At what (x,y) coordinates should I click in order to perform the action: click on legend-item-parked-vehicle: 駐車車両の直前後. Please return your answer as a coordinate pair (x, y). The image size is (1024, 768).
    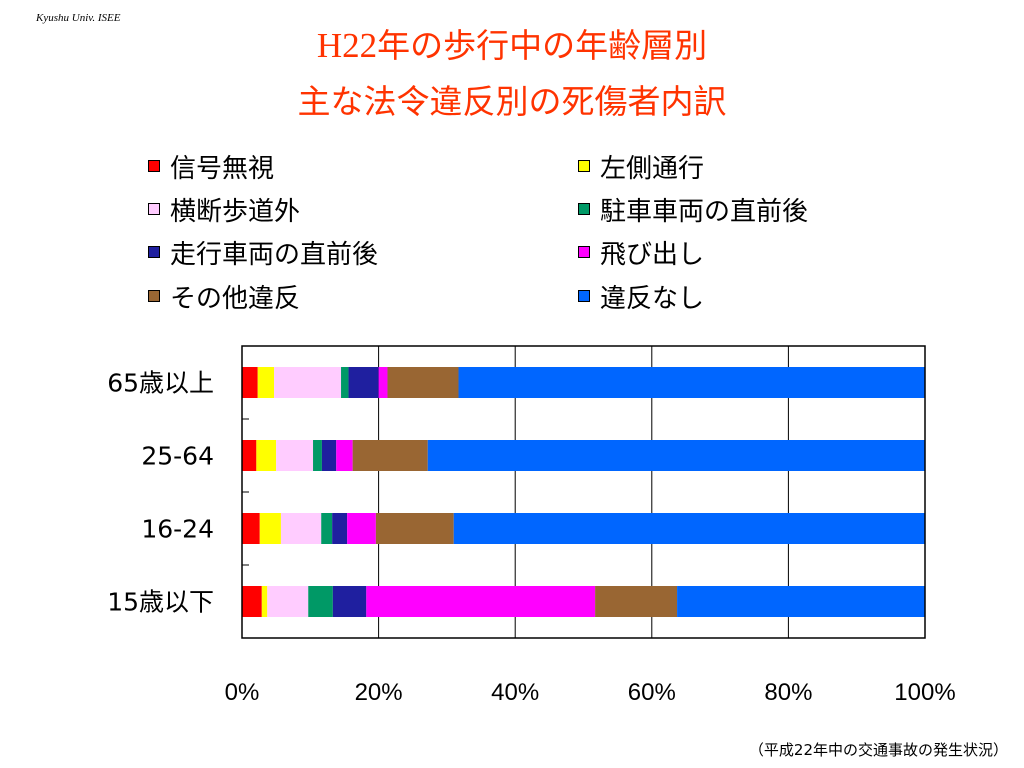
    Looking at the image, I should click on (693, 209).